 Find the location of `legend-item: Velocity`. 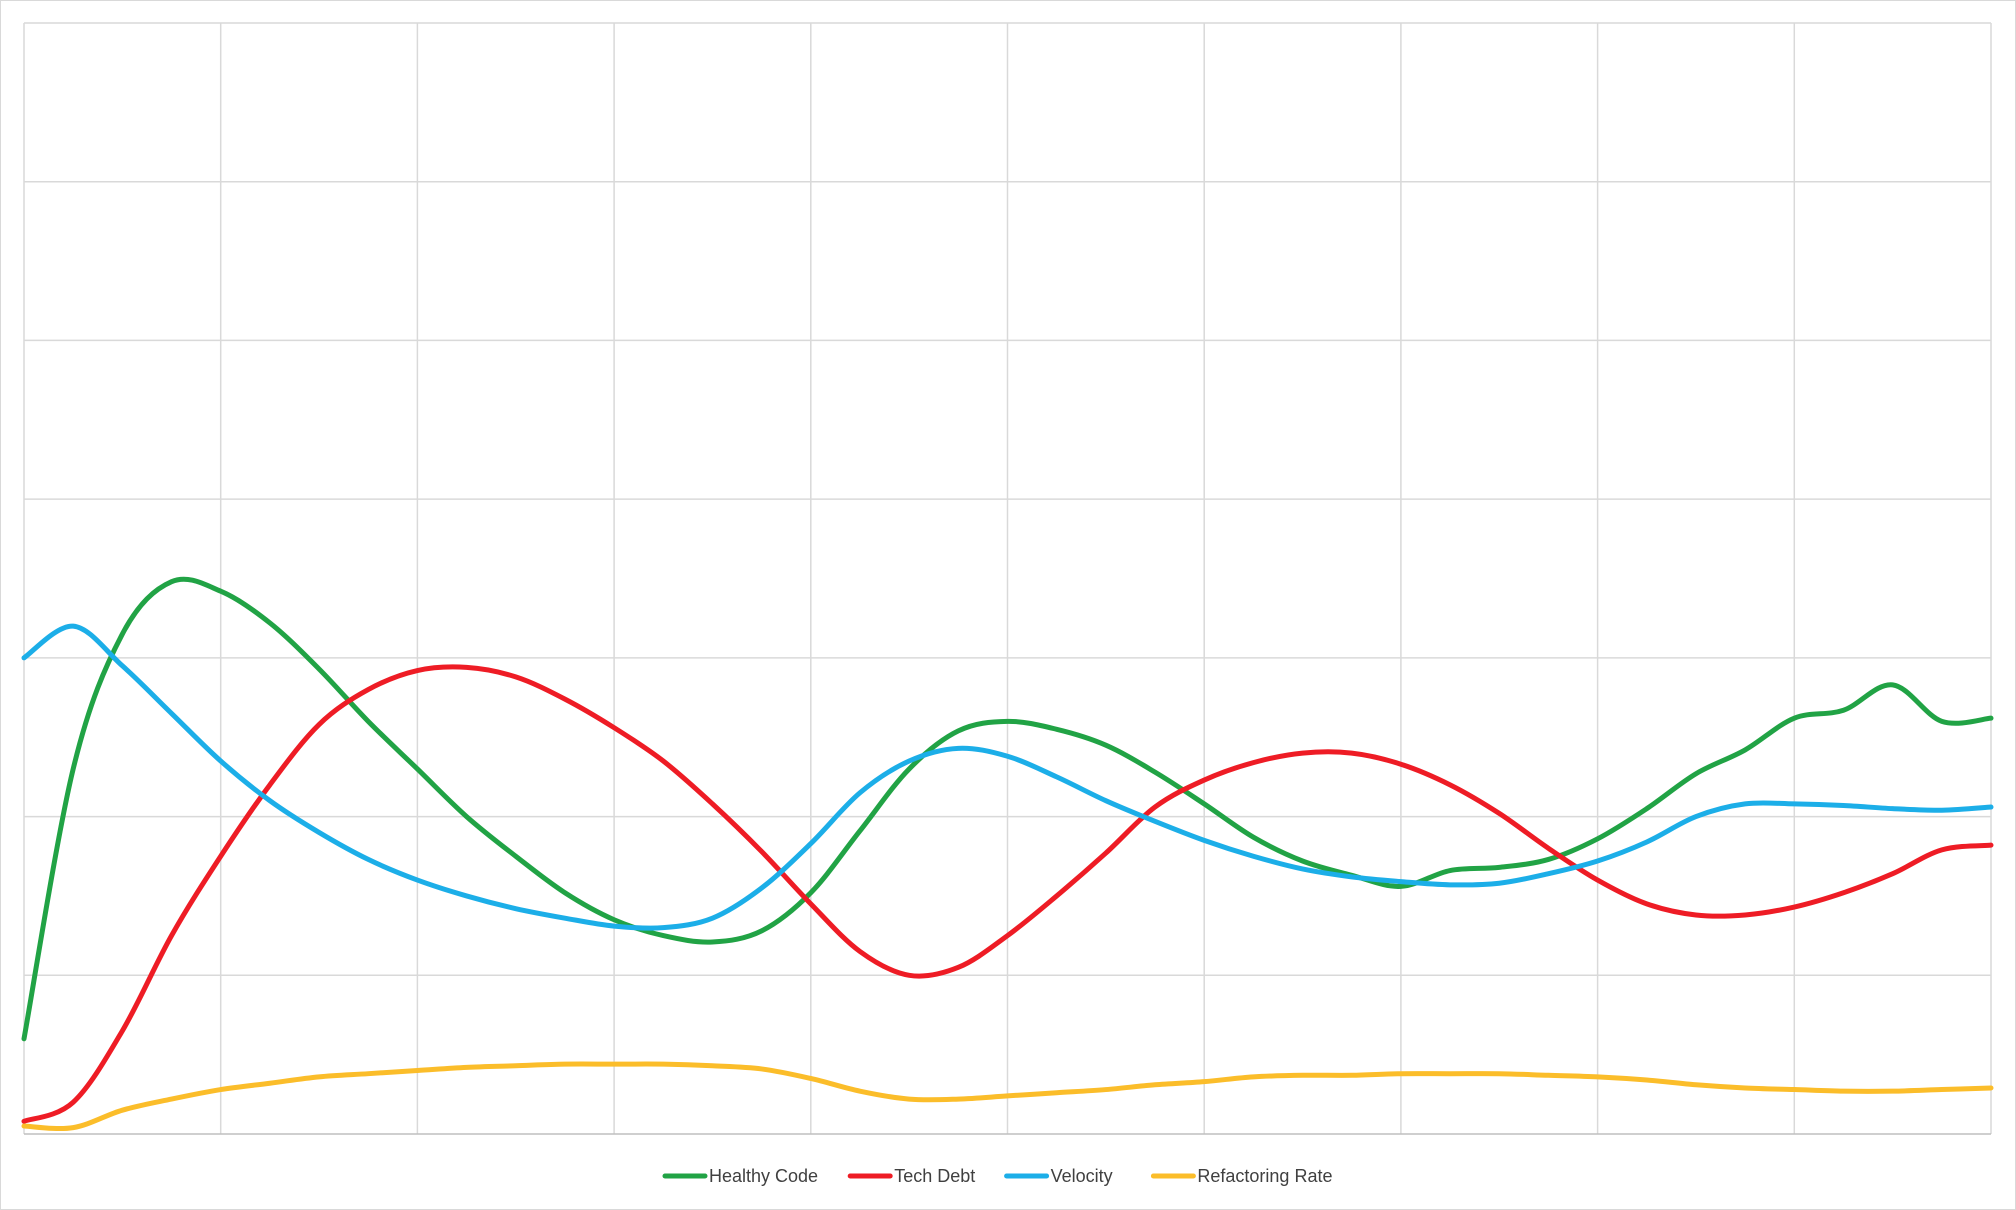

legend-item: Velocity is located at coordinates (1058, 1176).